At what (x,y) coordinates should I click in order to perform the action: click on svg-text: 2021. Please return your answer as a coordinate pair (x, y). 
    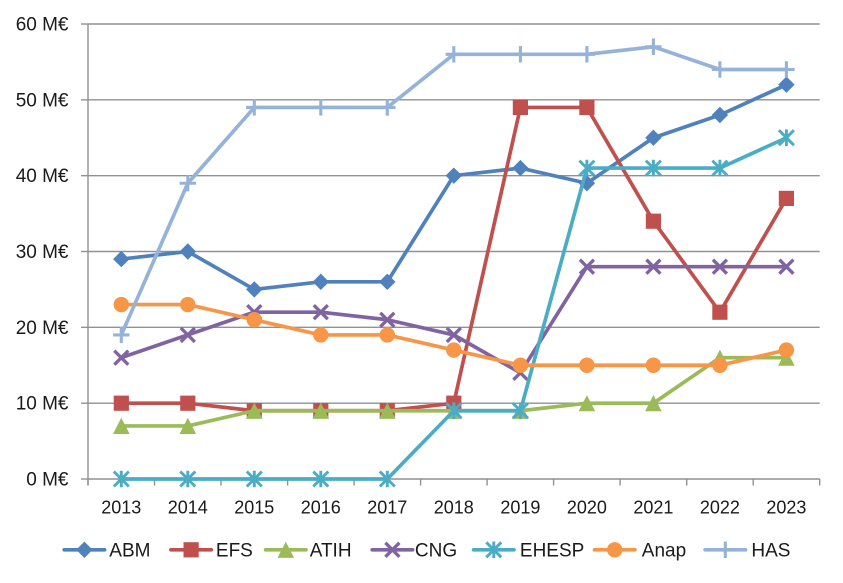
    Looking at the image, I should click on (653, 508).